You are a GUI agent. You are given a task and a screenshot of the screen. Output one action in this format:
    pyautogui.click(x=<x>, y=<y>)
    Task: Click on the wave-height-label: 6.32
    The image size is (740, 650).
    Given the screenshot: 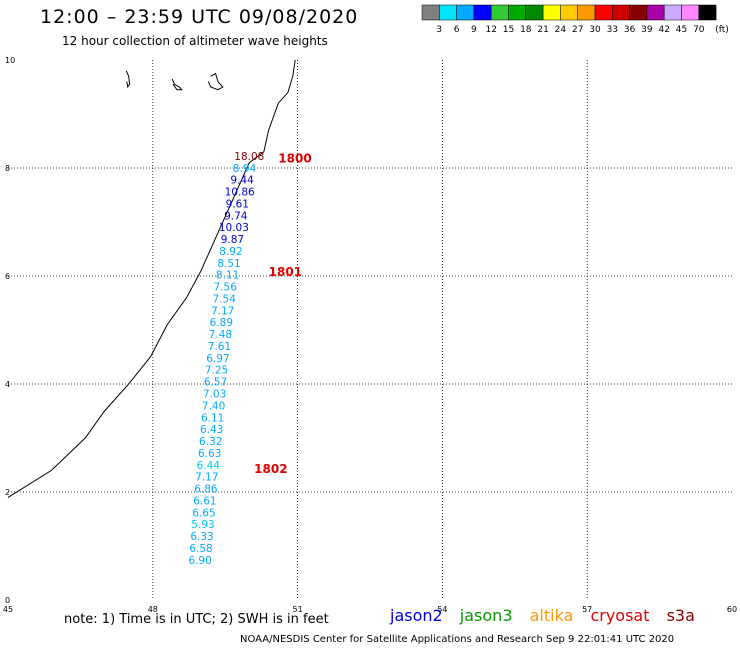 What is the action you would take?
    pyautogui.click(x=210, y=442)
    